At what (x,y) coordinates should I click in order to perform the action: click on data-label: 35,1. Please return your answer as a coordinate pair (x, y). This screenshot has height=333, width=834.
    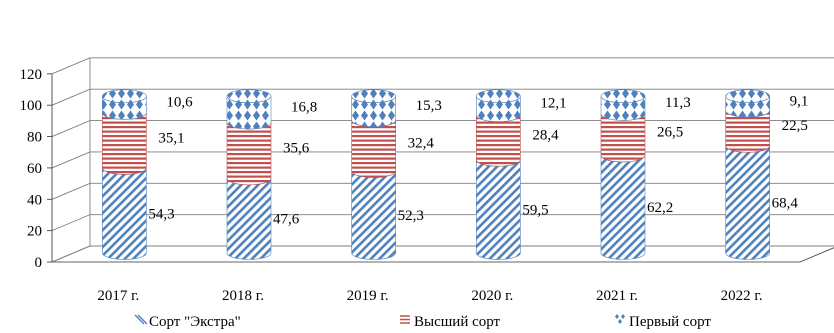
    Looking at the image, I should click on (171, 138).